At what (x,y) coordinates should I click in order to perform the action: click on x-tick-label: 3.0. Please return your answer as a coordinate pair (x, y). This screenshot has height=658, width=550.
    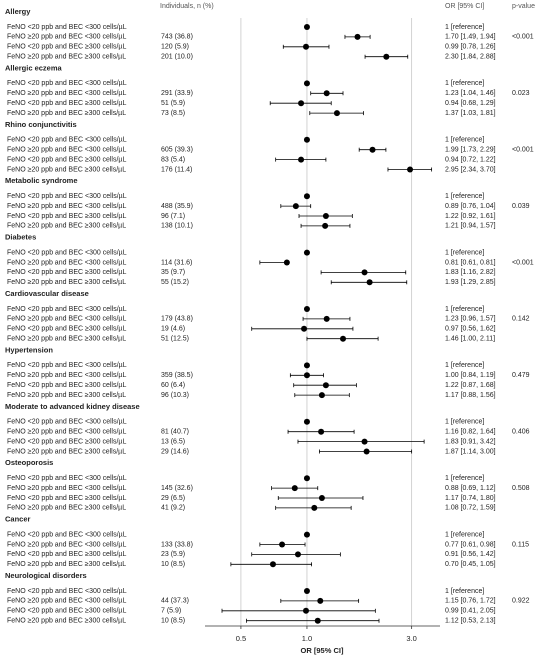
    Looking at the image, I should click on (411, 638).